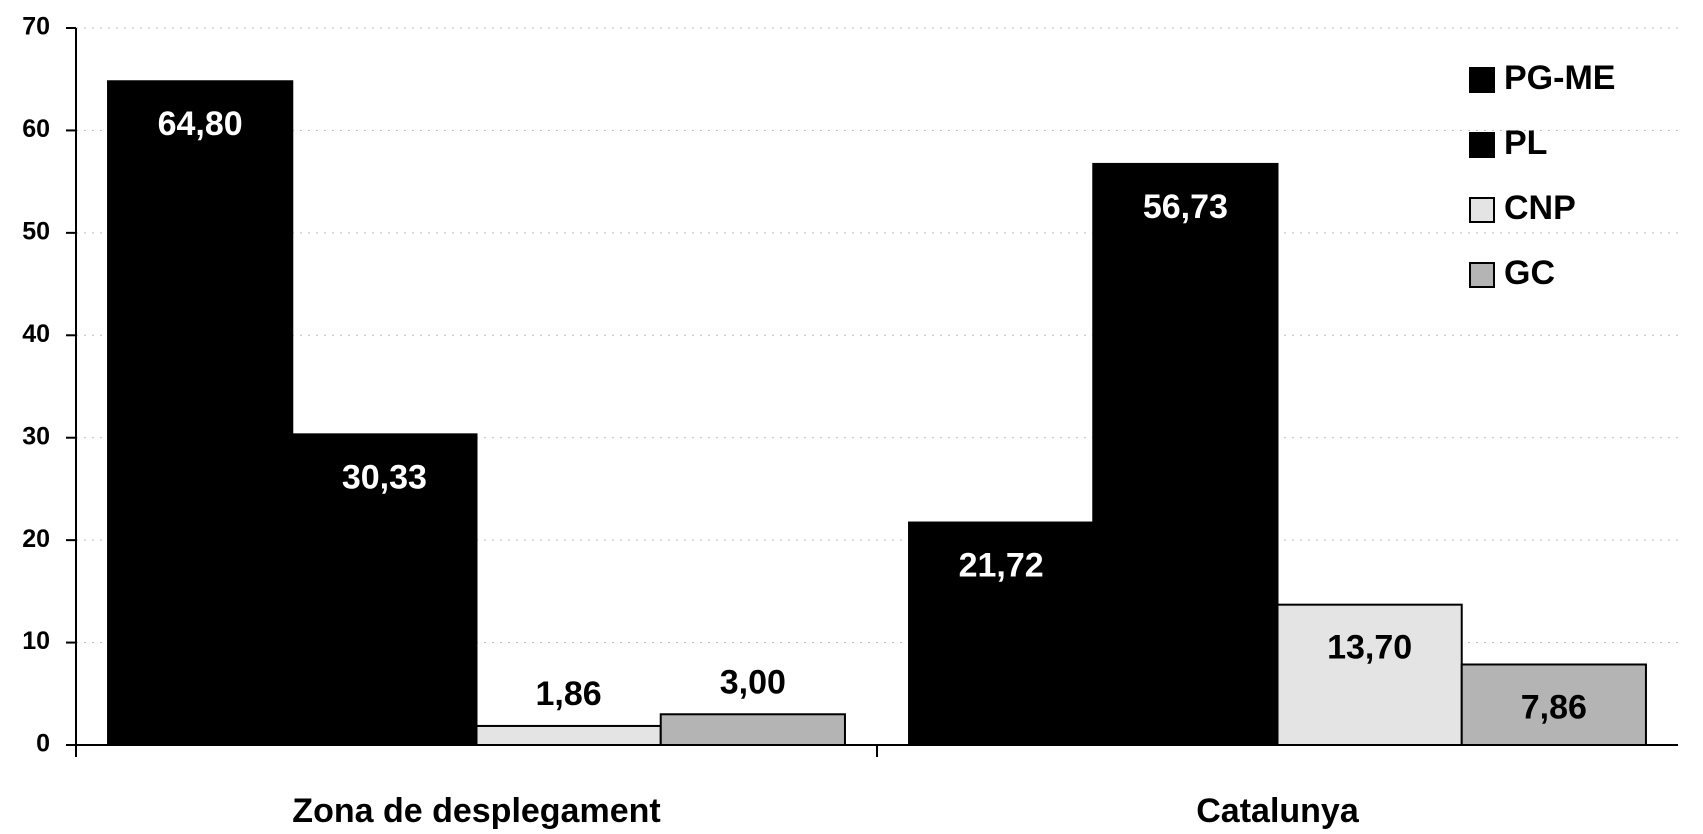  What do you see at coordinates (1559, 78) in the screenshot?
I see `legend-label: PG-ME` at bounding box center [1559, 78].